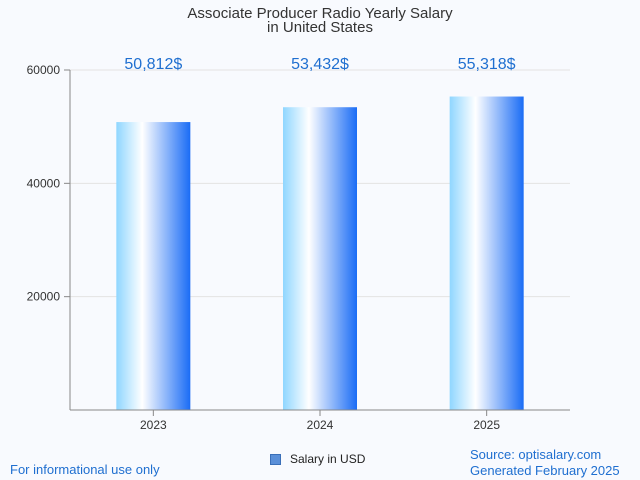  Describe the element at coordinates (320, 259) in the screenshot. I see `bar-2024` at that location.